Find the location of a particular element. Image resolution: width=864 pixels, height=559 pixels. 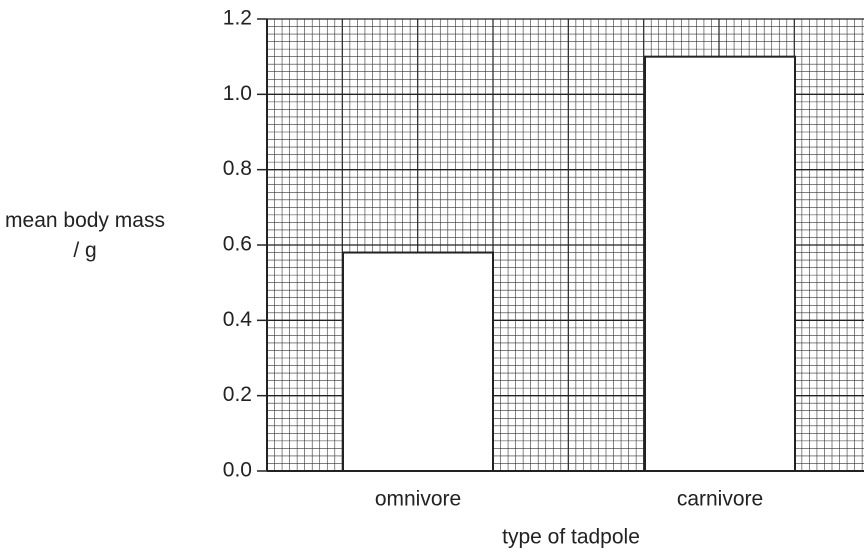

y-axis-label: mean body mass / g is located at coordinates (85, 235).